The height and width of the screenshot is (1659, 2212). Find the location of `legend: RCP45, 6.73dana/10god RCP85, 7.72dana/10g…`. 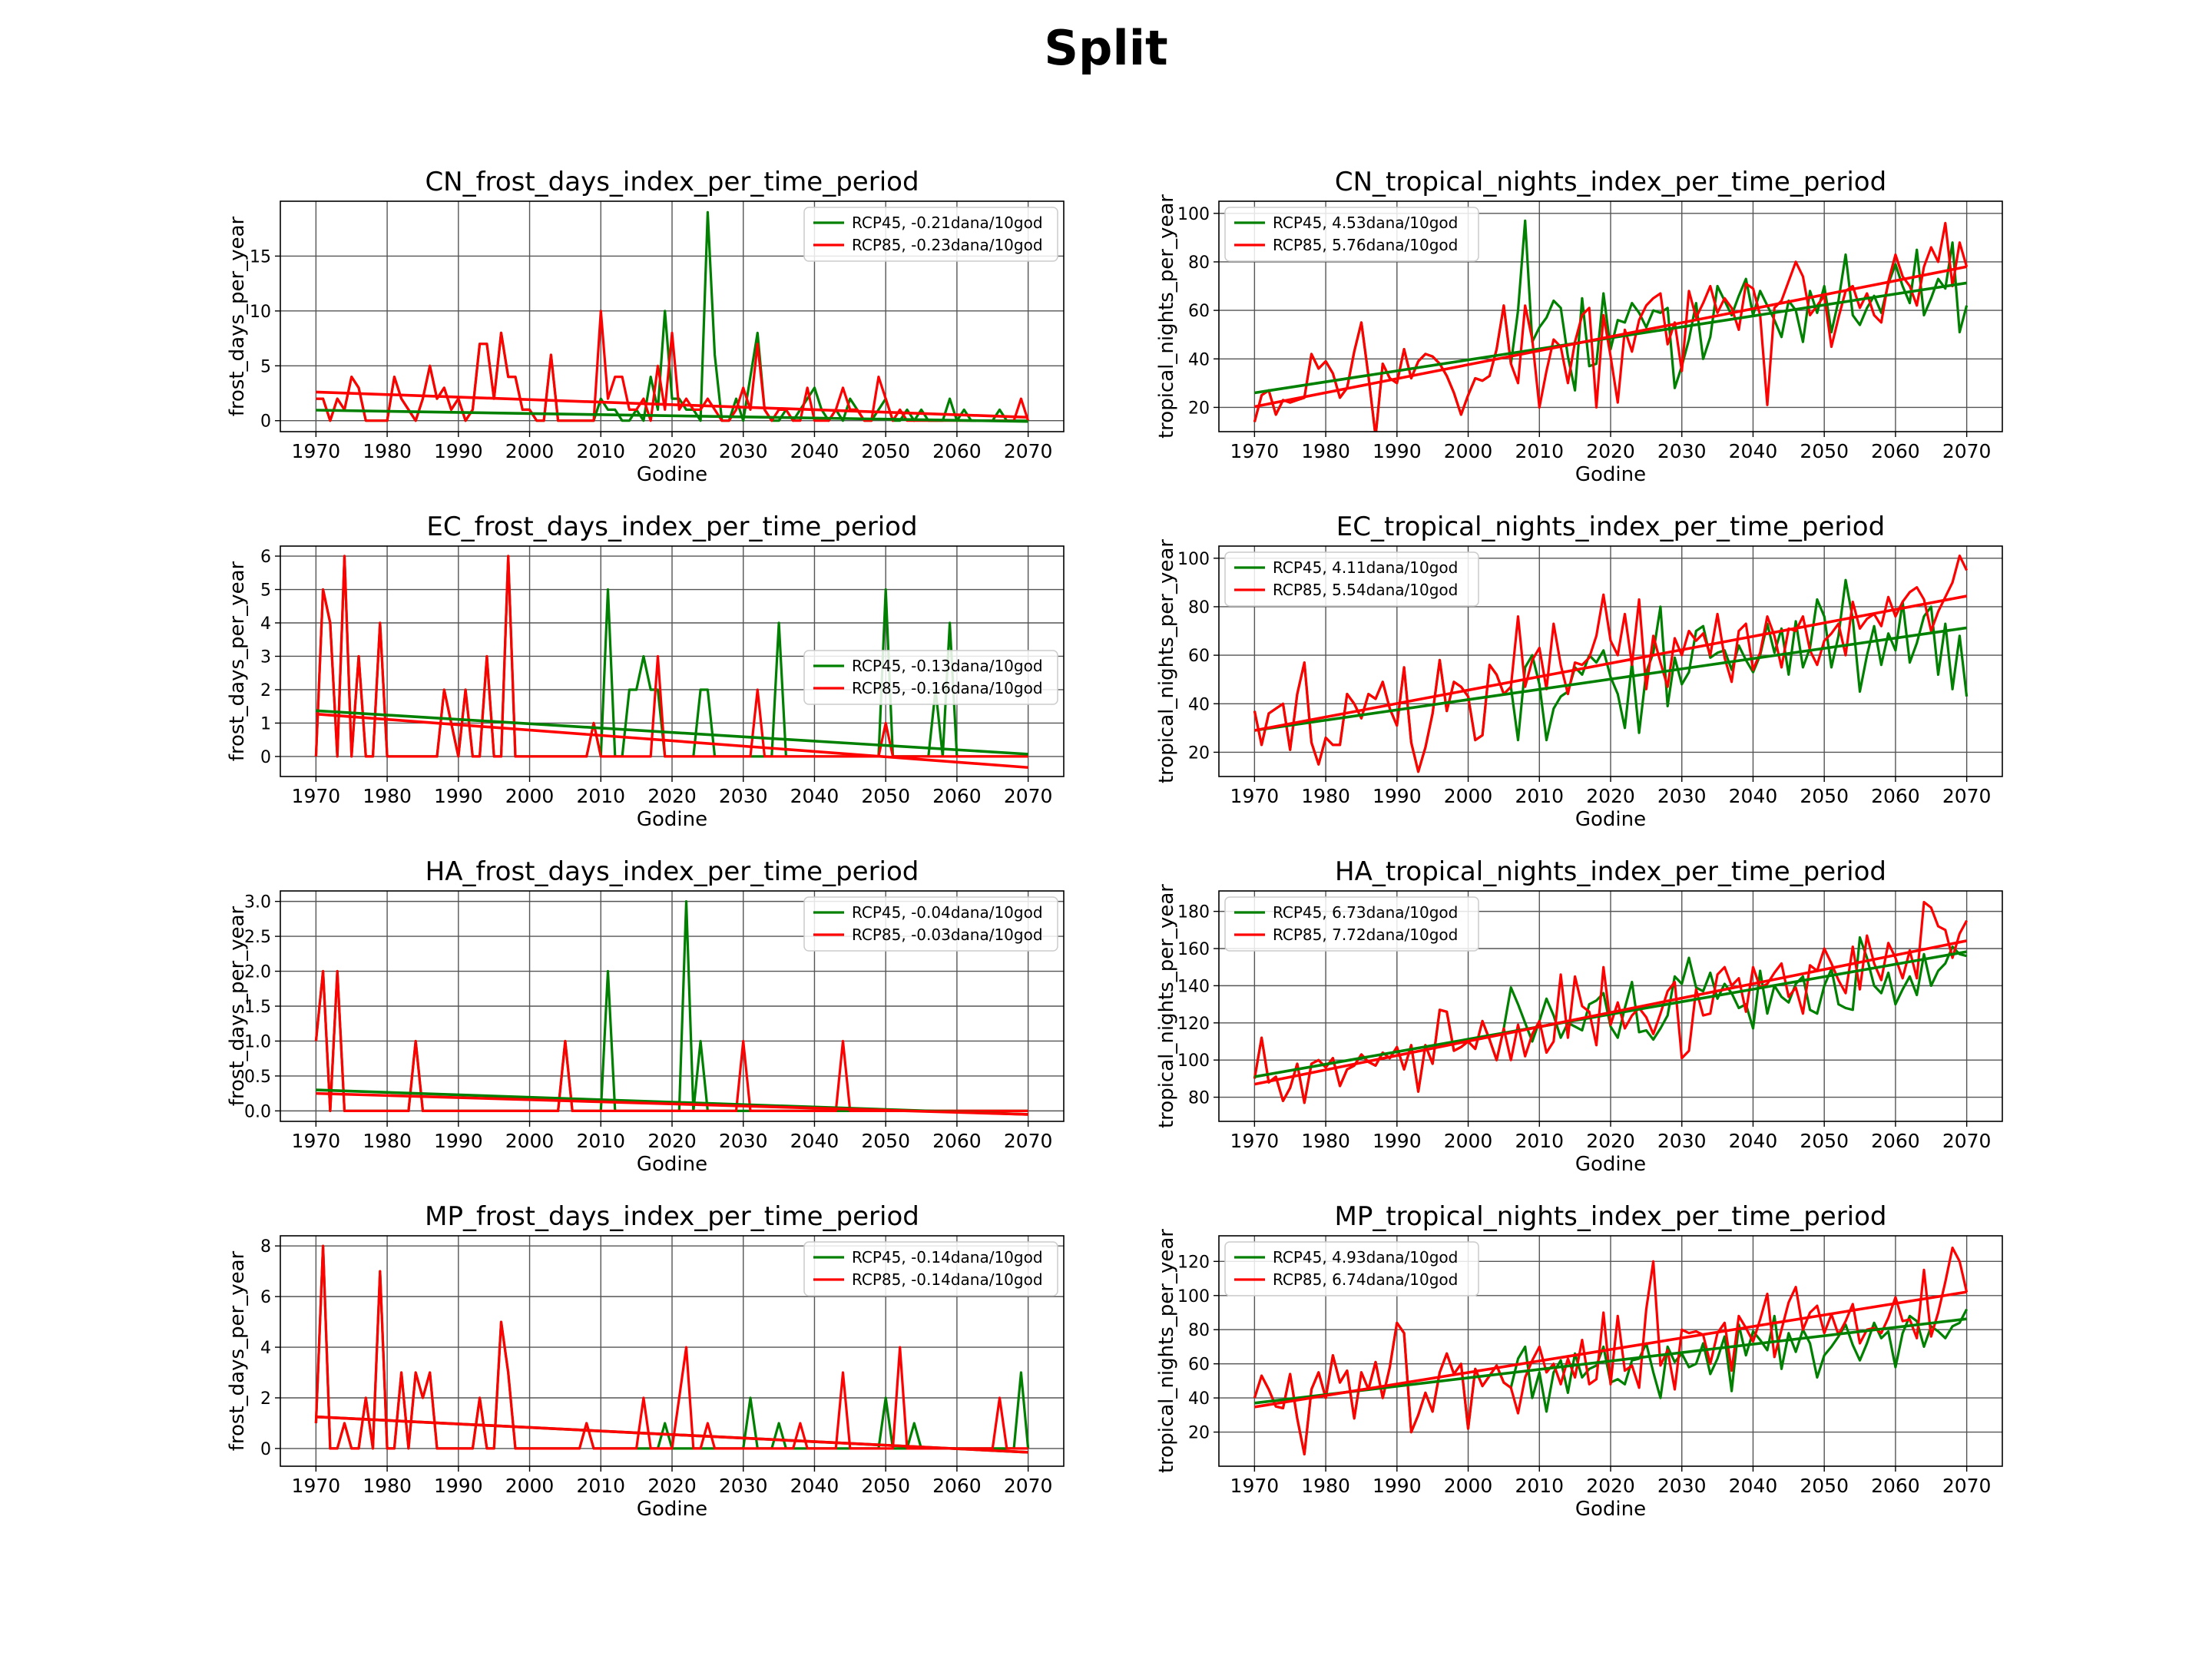

legend: RCP45, 6.73dana/10god RCP85, 7.72dana/10g… is located at coordinates (1351, 924).